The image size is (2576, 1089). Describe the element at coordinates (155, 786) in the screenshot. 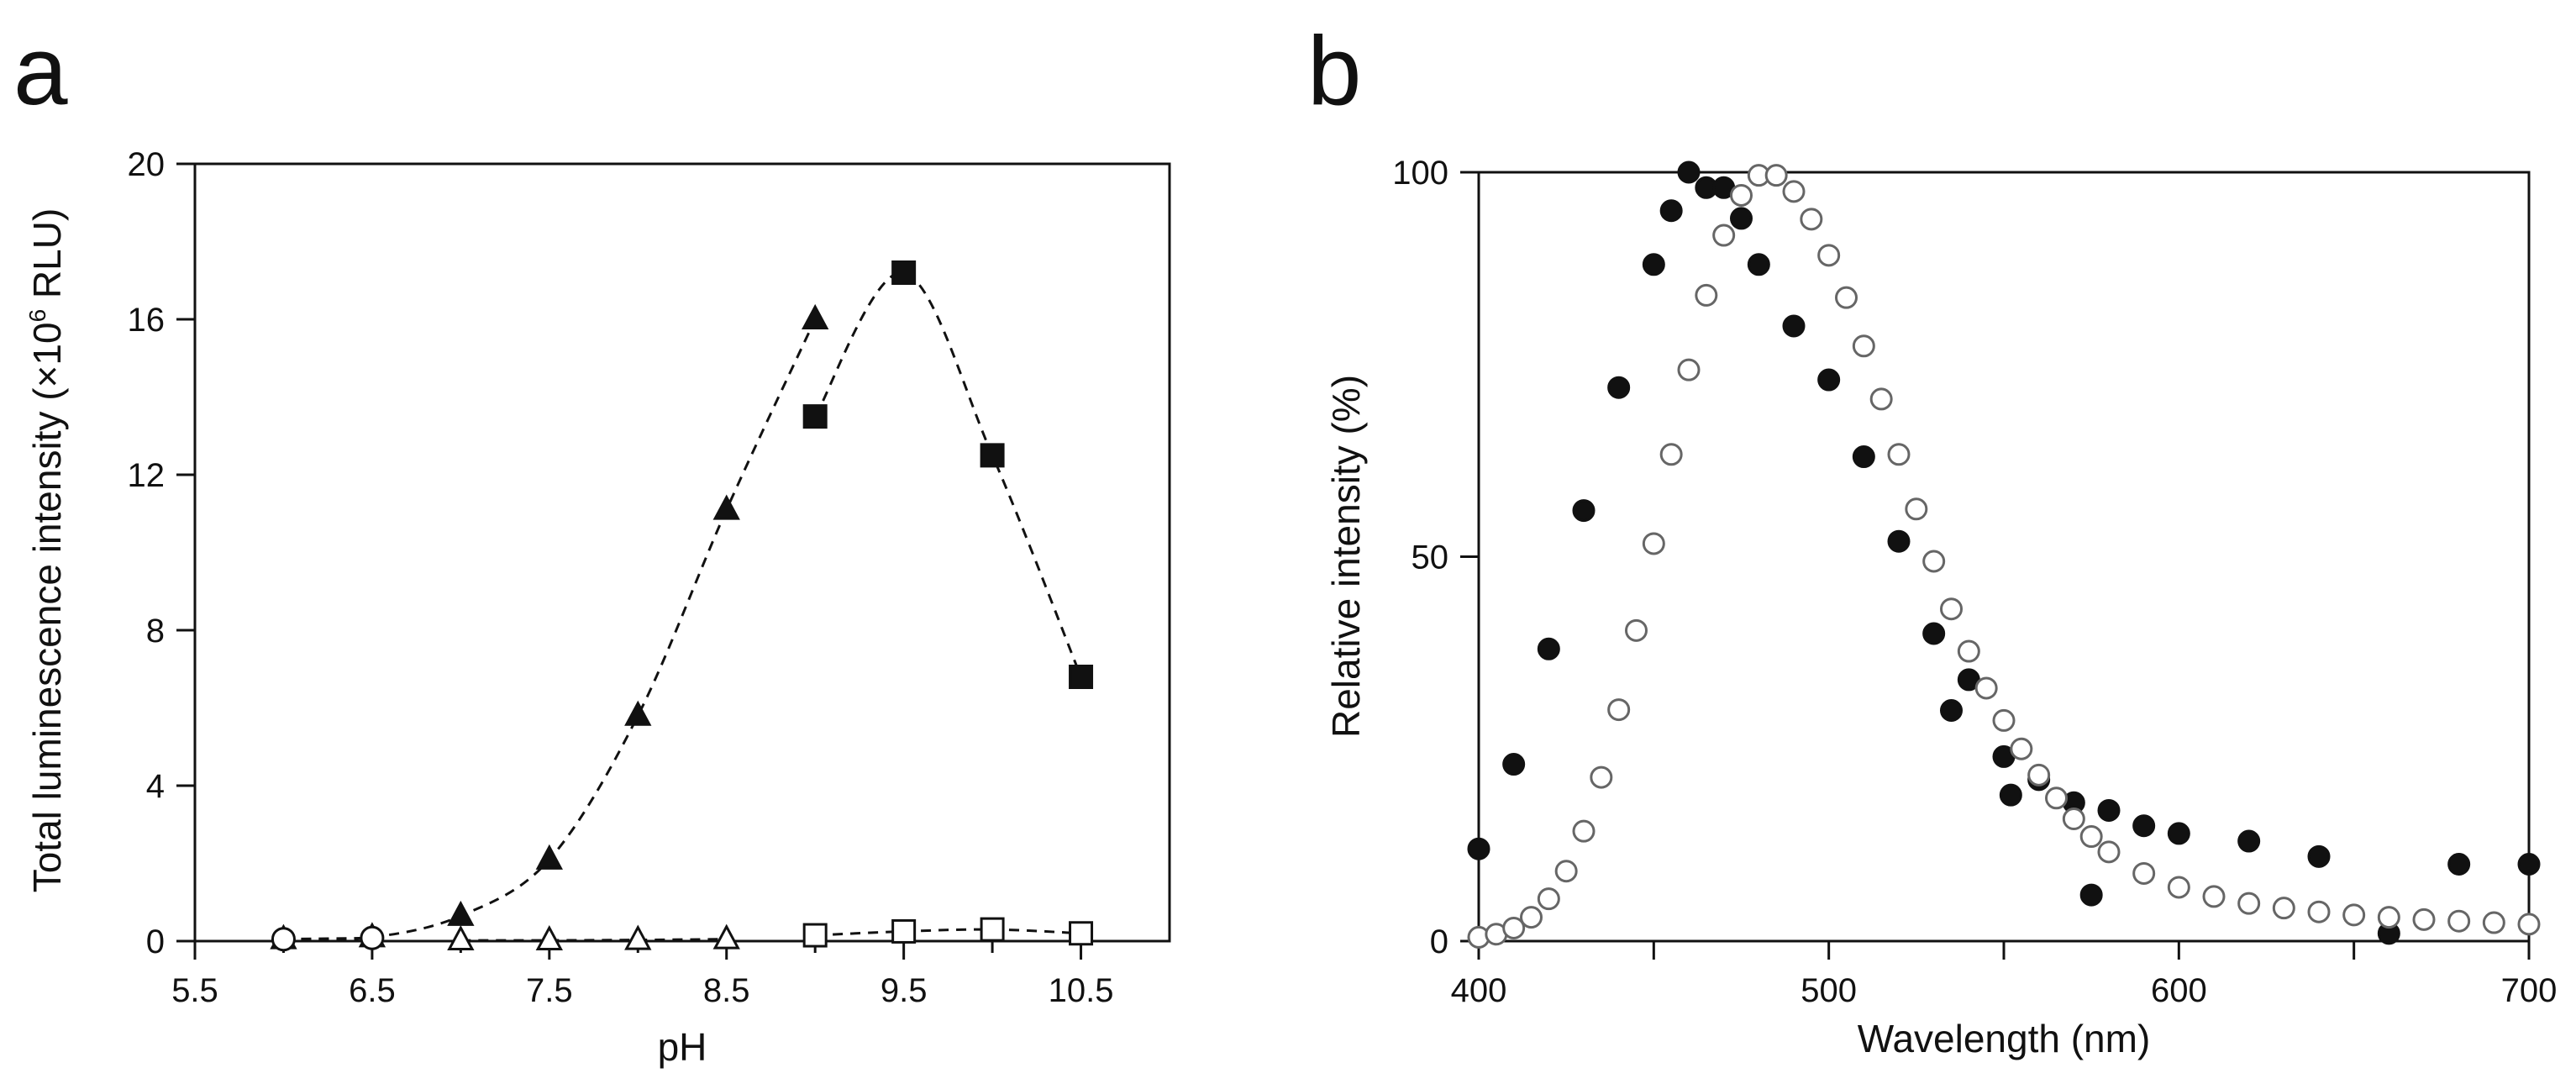

I see `chart-a-ytick-label: 4` at that location.